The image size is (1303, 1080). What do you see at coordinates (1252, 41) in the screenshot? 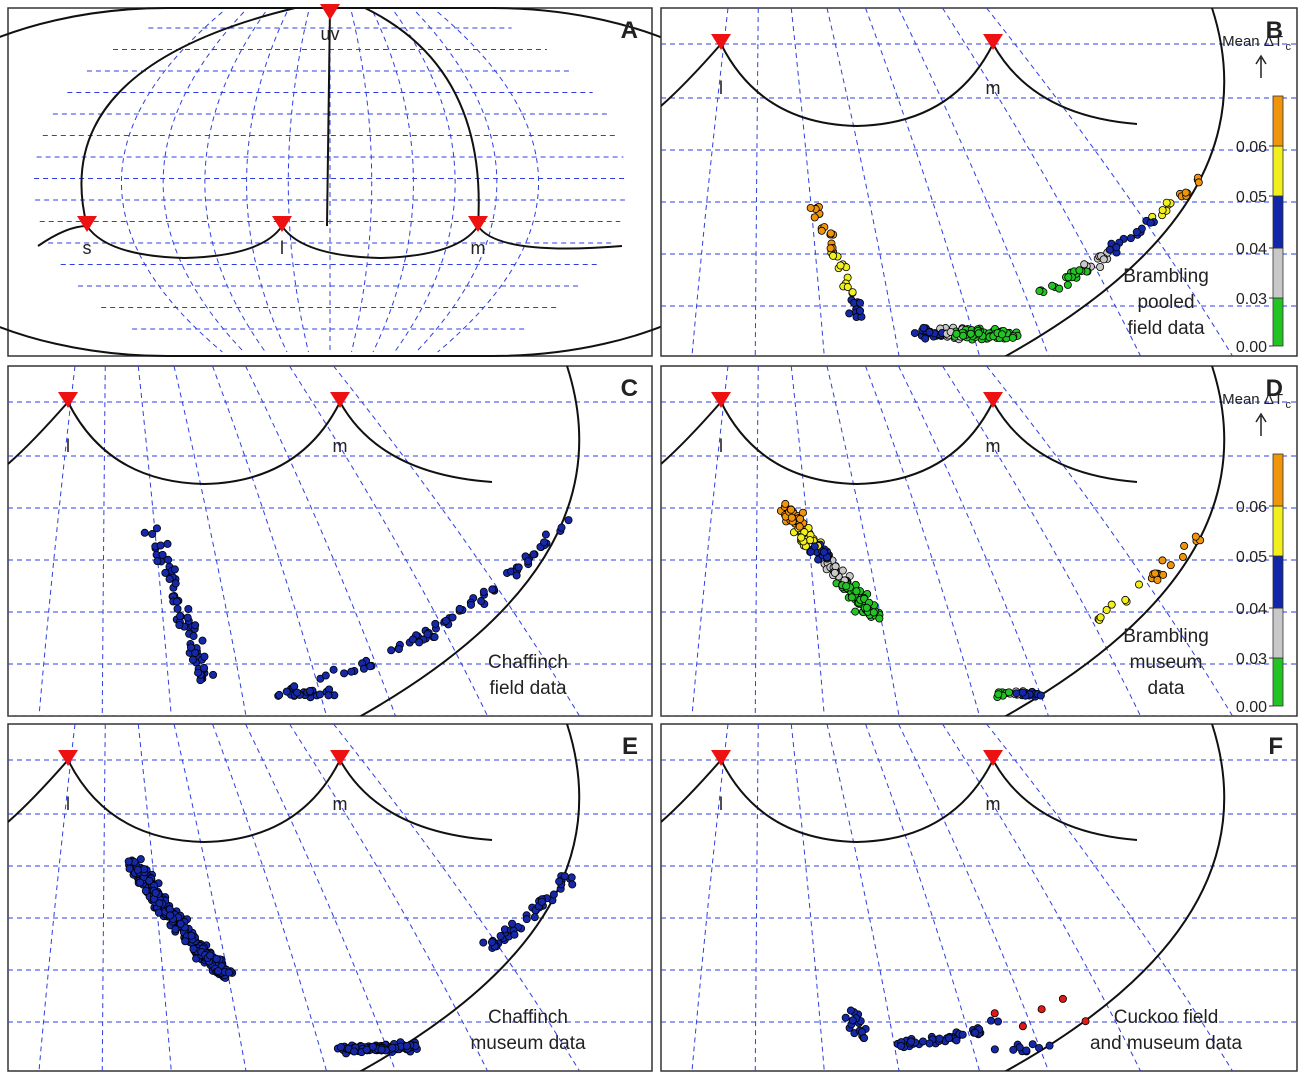
I see `colorbar-title: Mean ΔT` at bounding box center [1252, 41].